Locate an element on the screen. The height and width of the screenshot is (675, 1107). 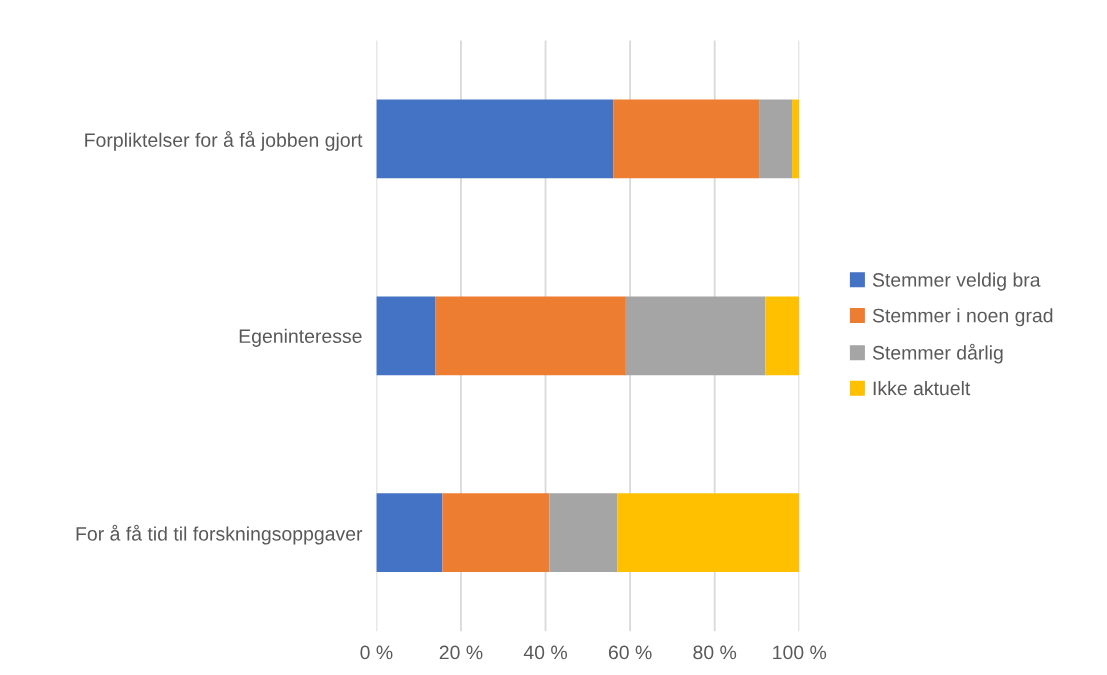
x-tick-label: 80 % is located at coordinates (715, 652).